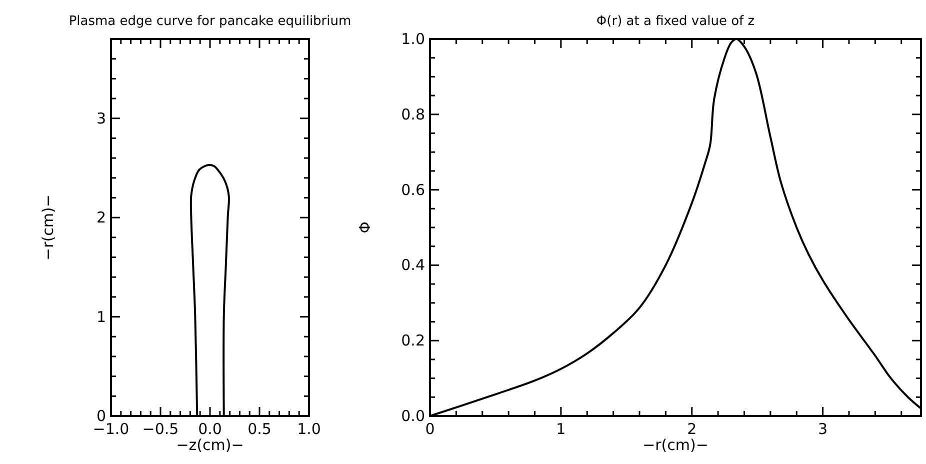  I want to click on y-tick-label: 0.8, so click(413, 114).